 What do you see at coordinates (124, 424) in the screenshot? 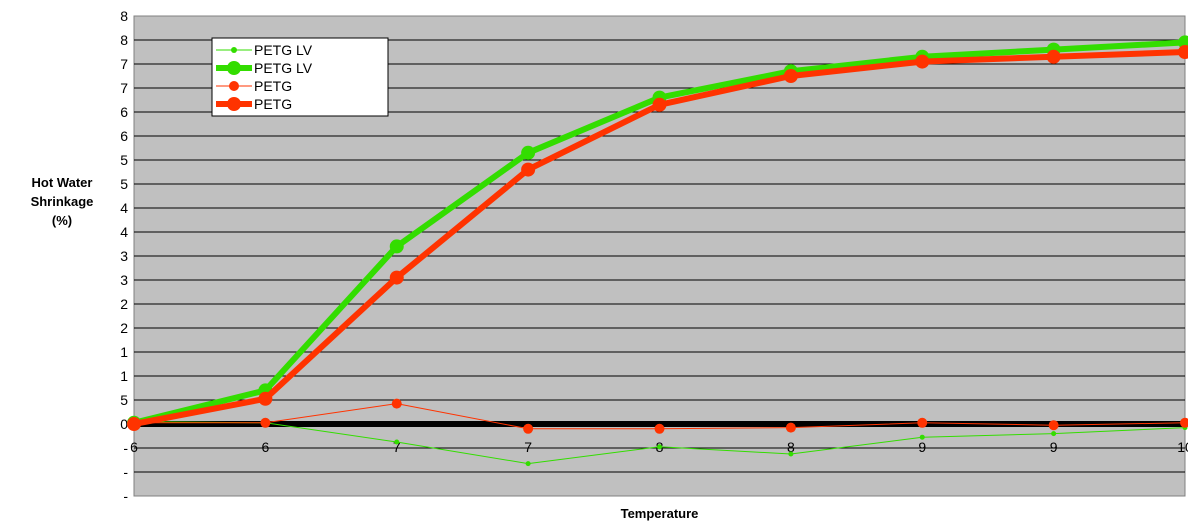
I see `y-tick-label: 0` at bounding box center [124, 424].